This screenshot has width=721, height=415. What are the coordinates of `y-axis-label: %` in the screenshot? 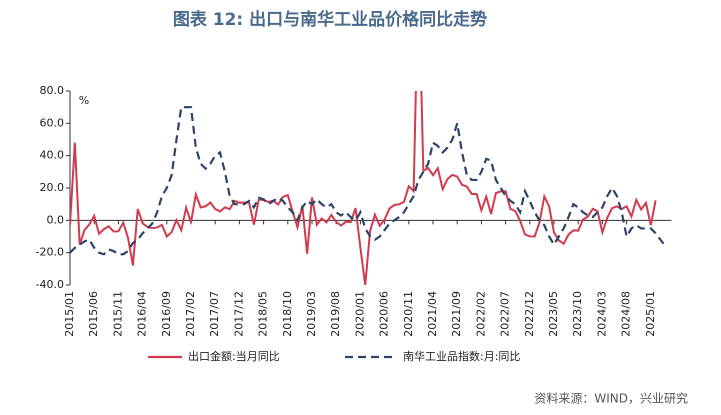 It's located at (84, 100).